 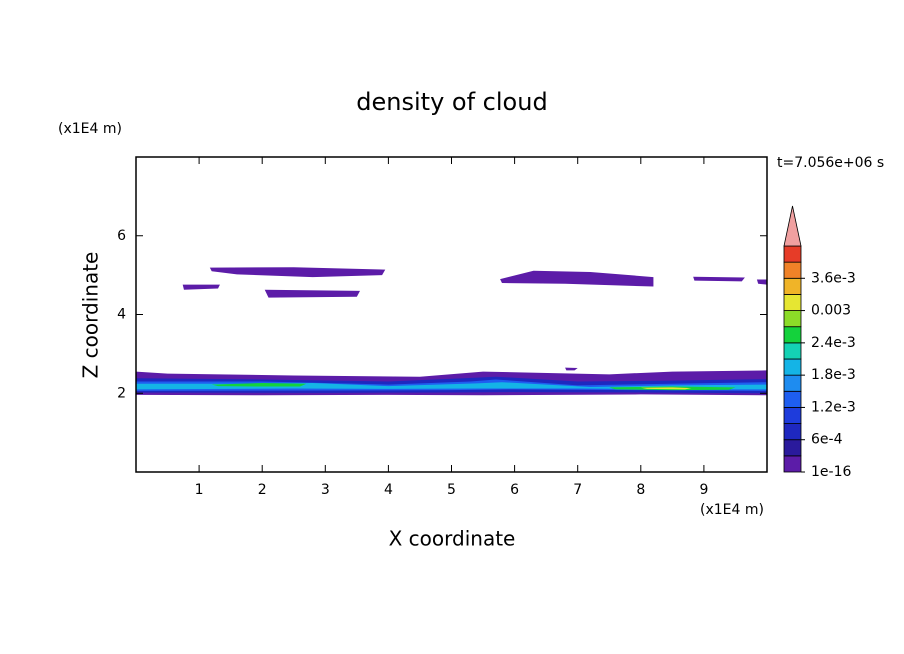 I want to click on colorbar-label: 1e-16, so click(x=831, y=472).